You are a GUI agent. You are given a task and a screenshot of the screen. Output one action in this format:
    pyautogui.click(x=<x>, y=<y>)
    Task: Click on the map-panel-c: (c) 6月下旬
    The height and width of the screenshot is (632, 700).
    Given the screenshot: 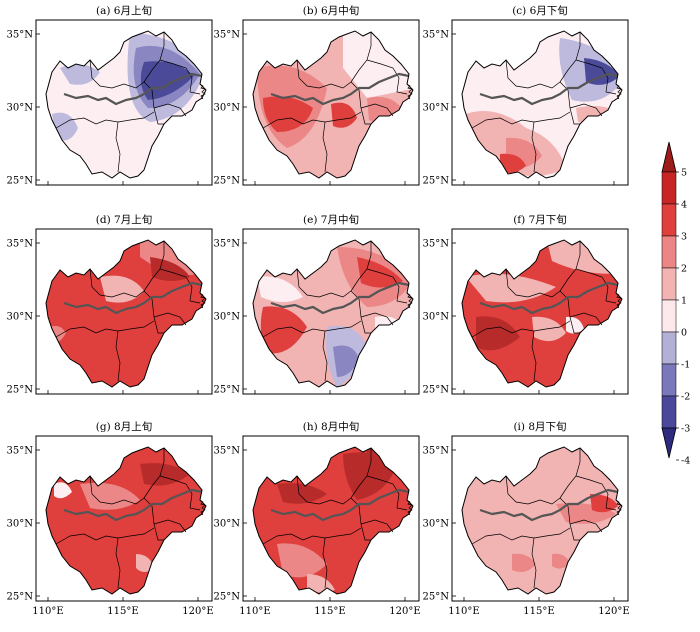 What is the action you would take?
    pyautogui.click(x=540, y=95)
    